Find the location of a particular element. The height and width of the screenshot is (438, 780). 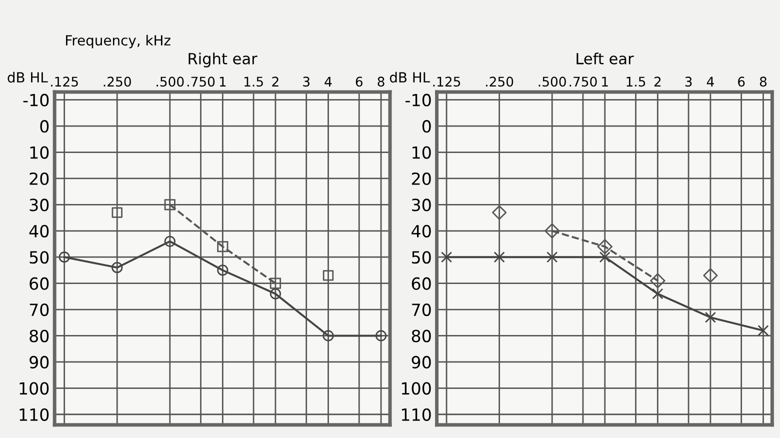

x-axis-title: Frequency, kHz is located at coordinates (118, 41).